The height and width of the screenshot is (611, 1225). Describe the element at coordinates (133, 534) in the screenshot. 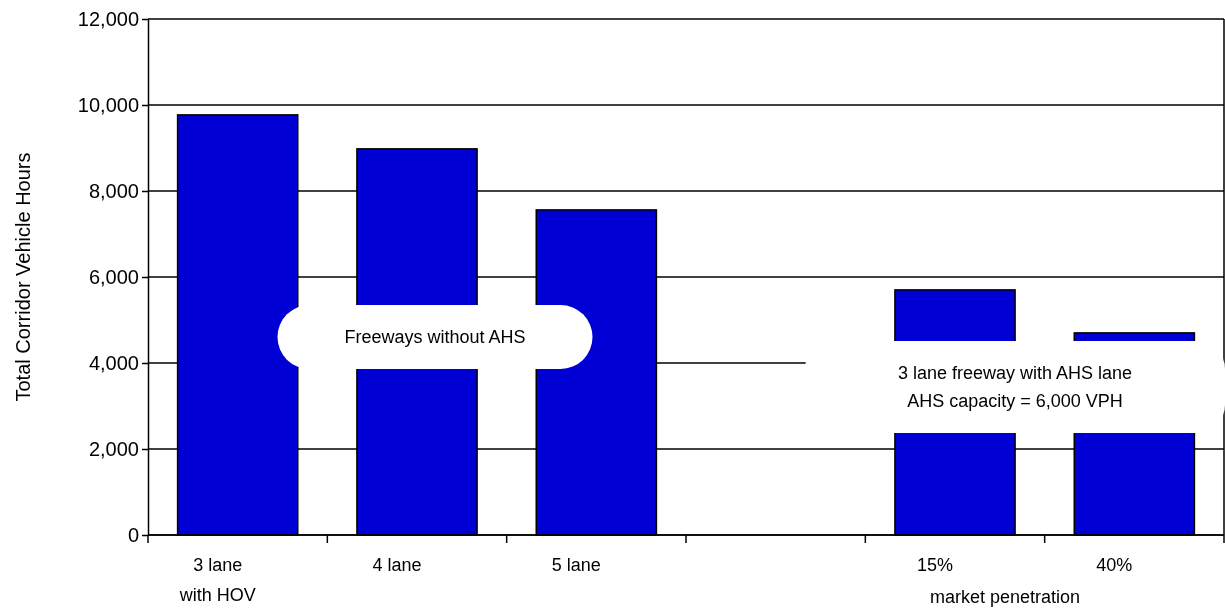

I see `y-tick-label: 0` at that location.